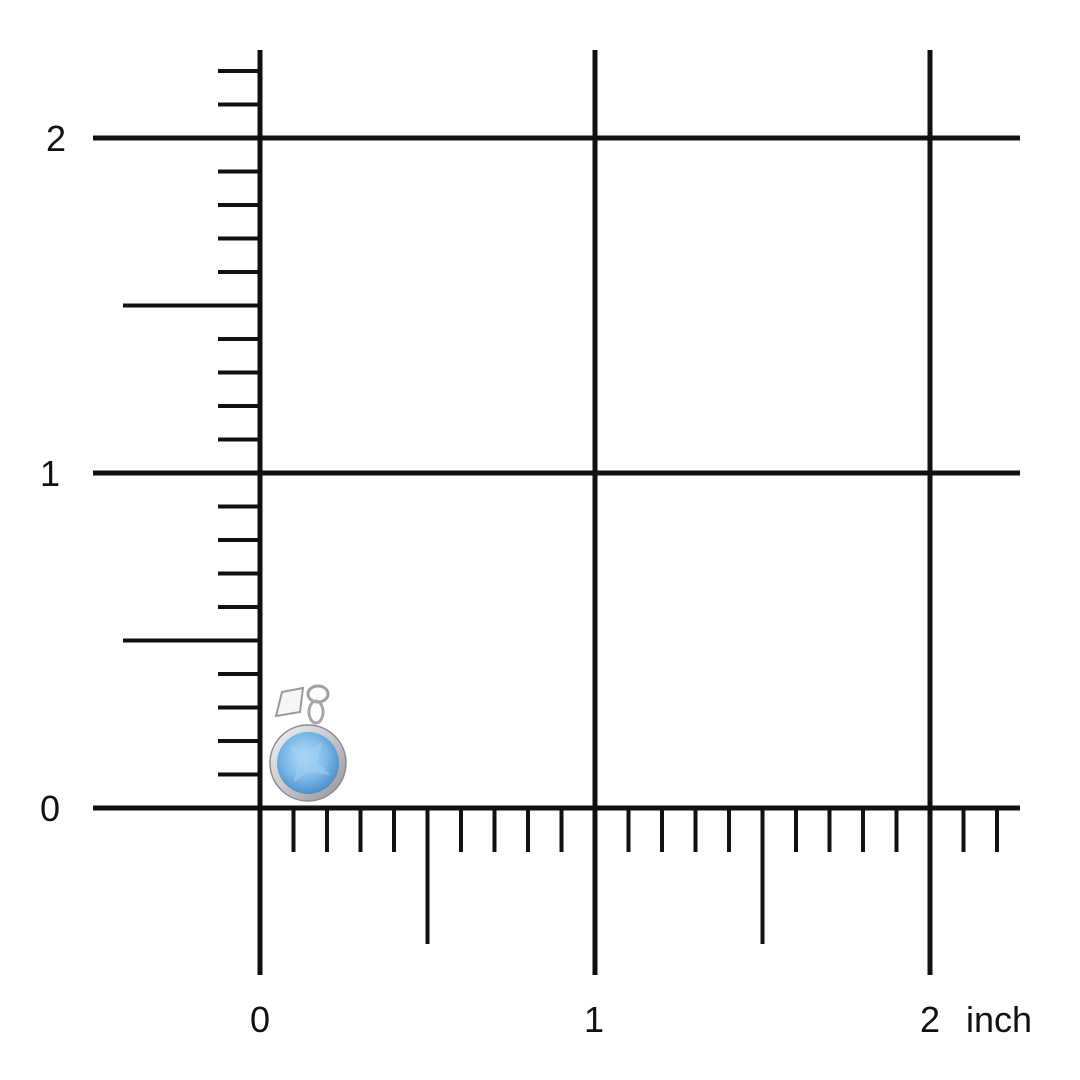 This screenshot has height=1080, width=1080. Describe the element at coordinates (50, 808) in the screenshot. I see `y-label-0: 0` at that location.